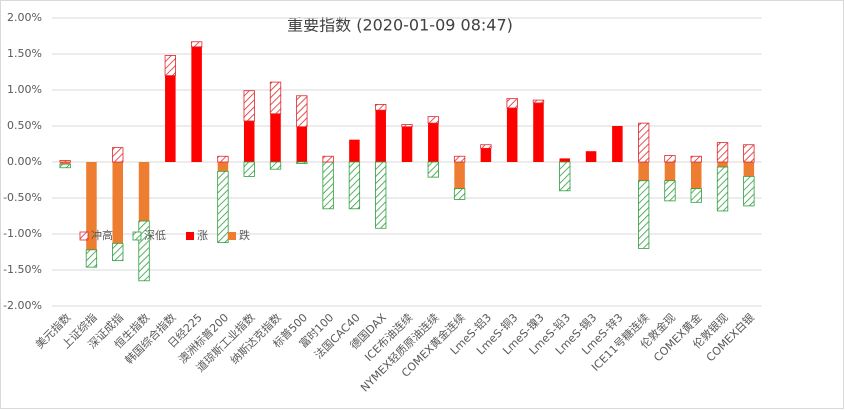 Image resolution: width=845 pixels, height=410 pixels. What do you see at coordinates (22, 269) in the screenshot?
I see `y-tick-label: -1.50%` at bounding box center [22, 269].